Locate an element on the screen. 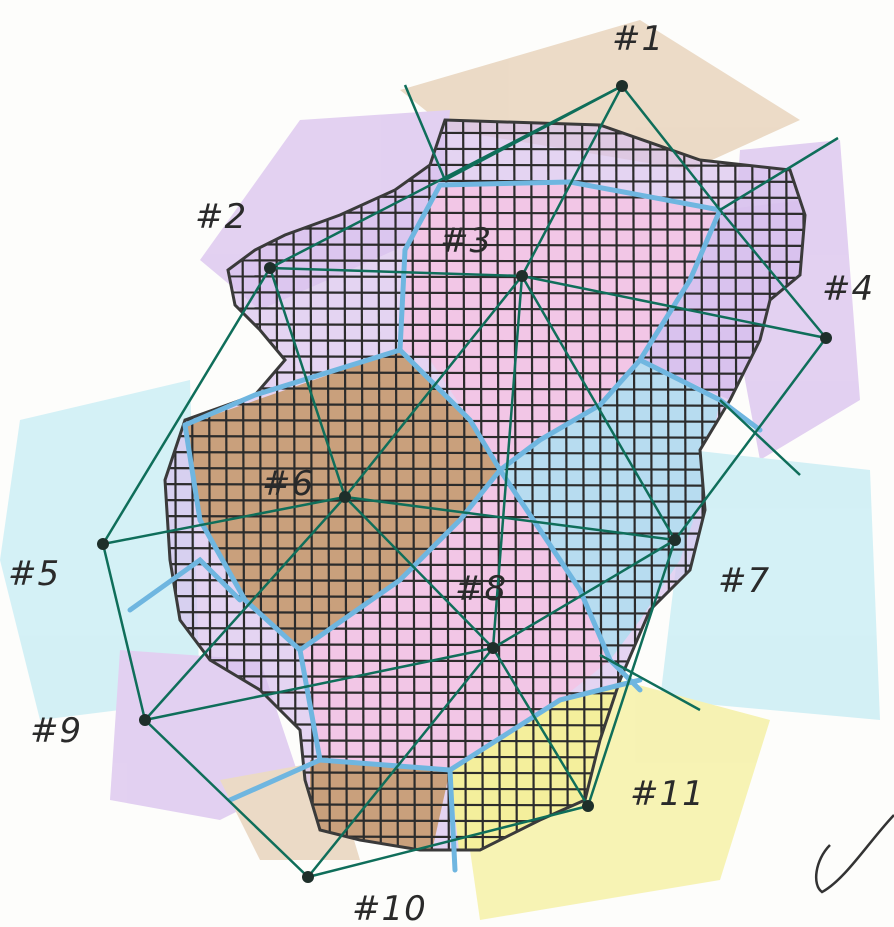 Image resolution: width=894 pixels, height=927 pixels. site-label-7: #7 is located at coordinates (744, 581).